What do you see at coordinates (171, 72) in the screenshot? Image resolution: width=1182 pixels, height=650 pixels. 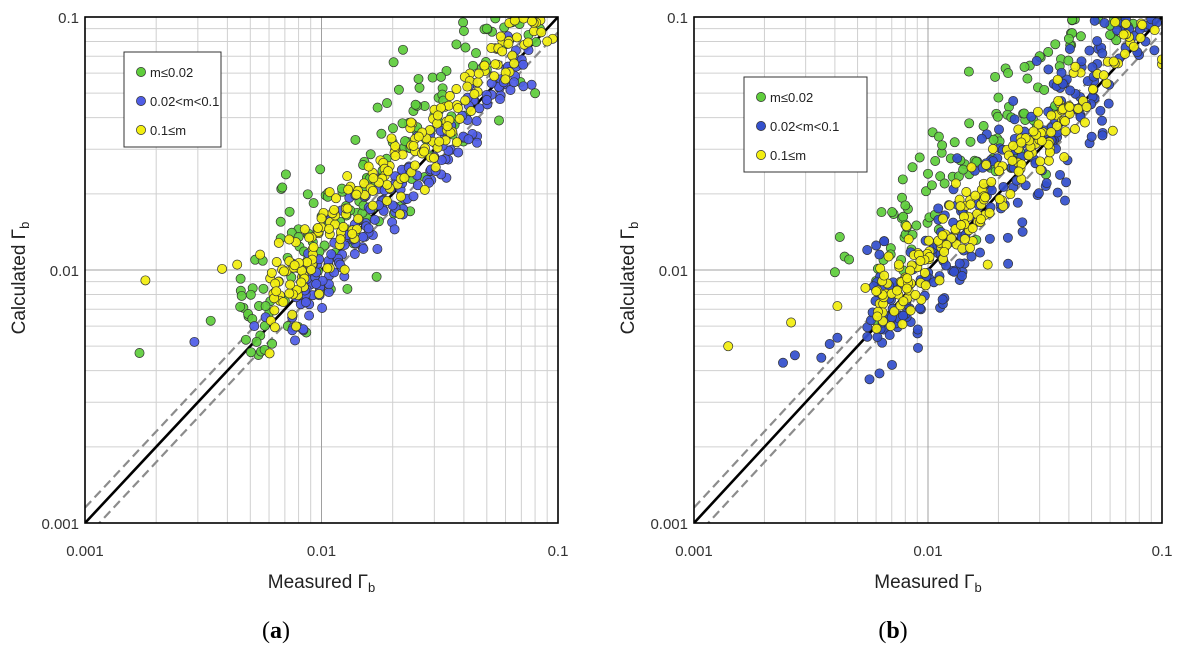 I see `legend-entry: m≤0.02` at bounding box center [171, 72].